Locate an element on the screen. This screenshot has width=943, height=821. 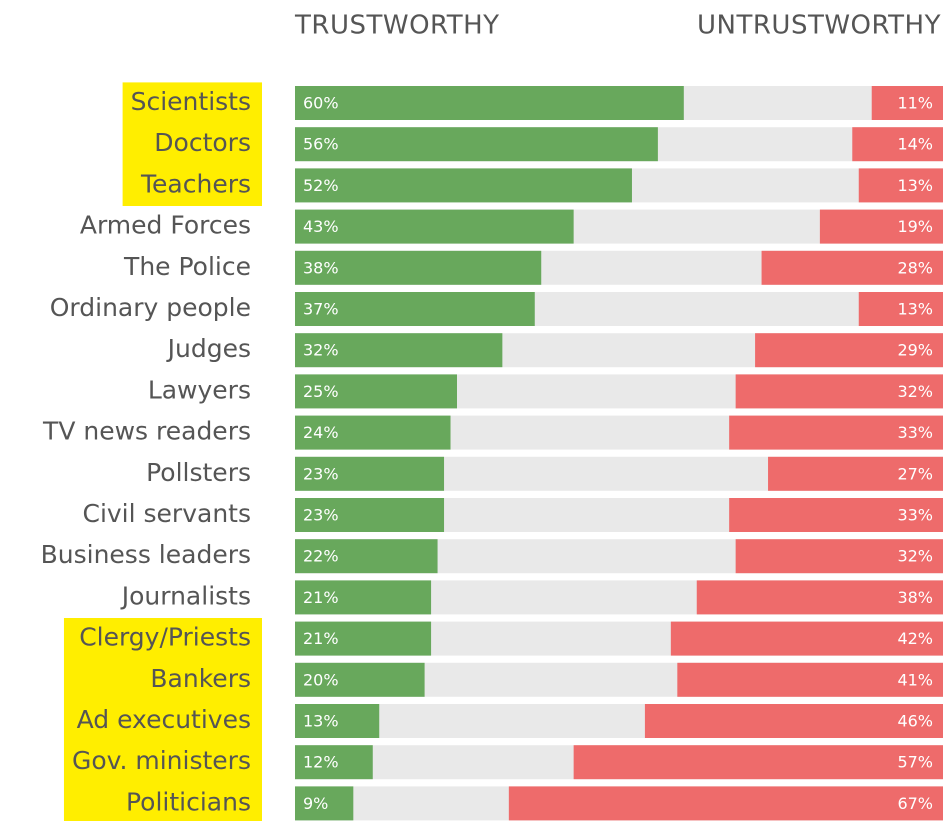
trust-value-label: 25% is located at coordinates (321, 391).